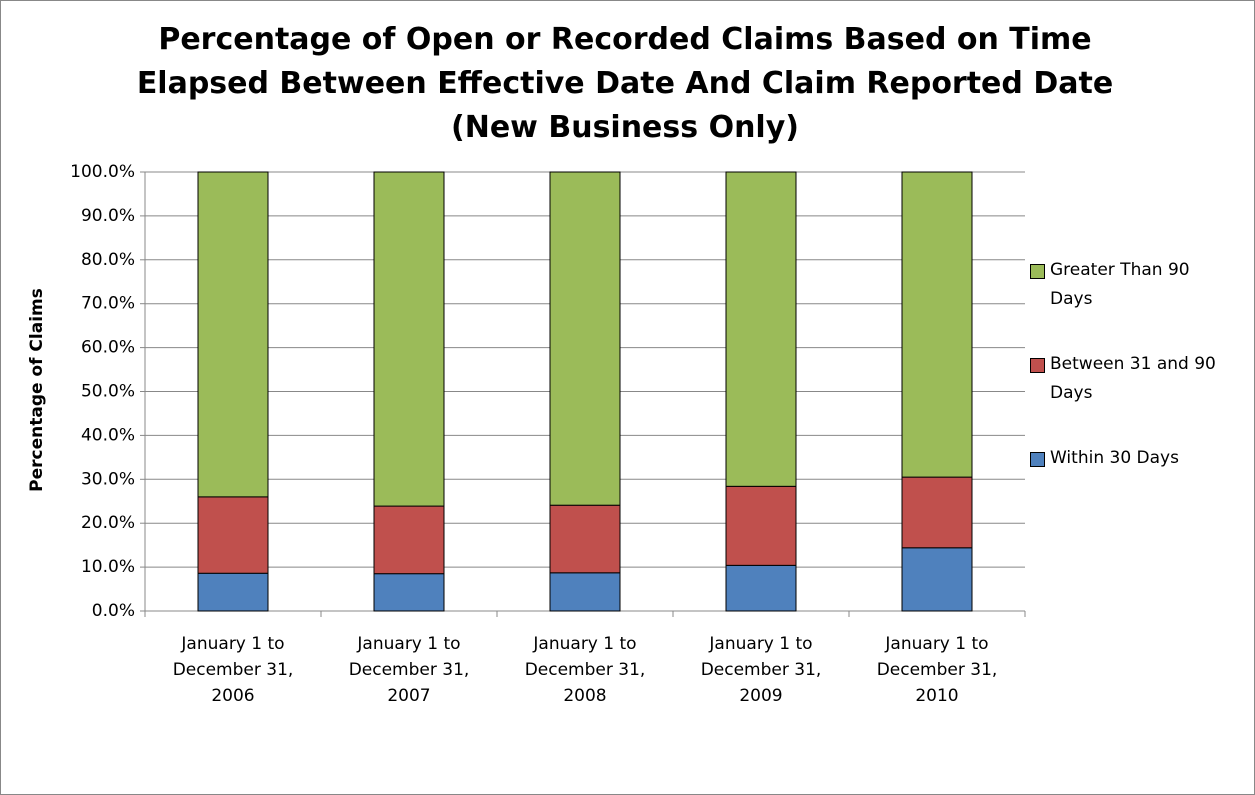  I want to click on y-tick-label: 90.0%, so click(108, 216).